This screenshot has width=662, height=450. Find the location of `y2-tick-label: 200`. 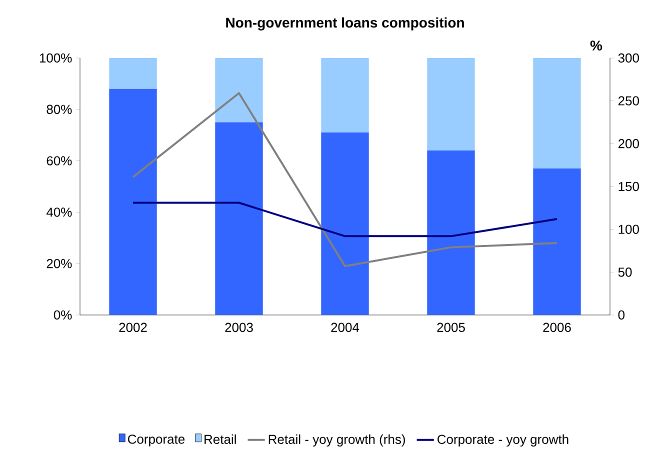

y2-tick-label: 200 is located at coordinates (628, 143).